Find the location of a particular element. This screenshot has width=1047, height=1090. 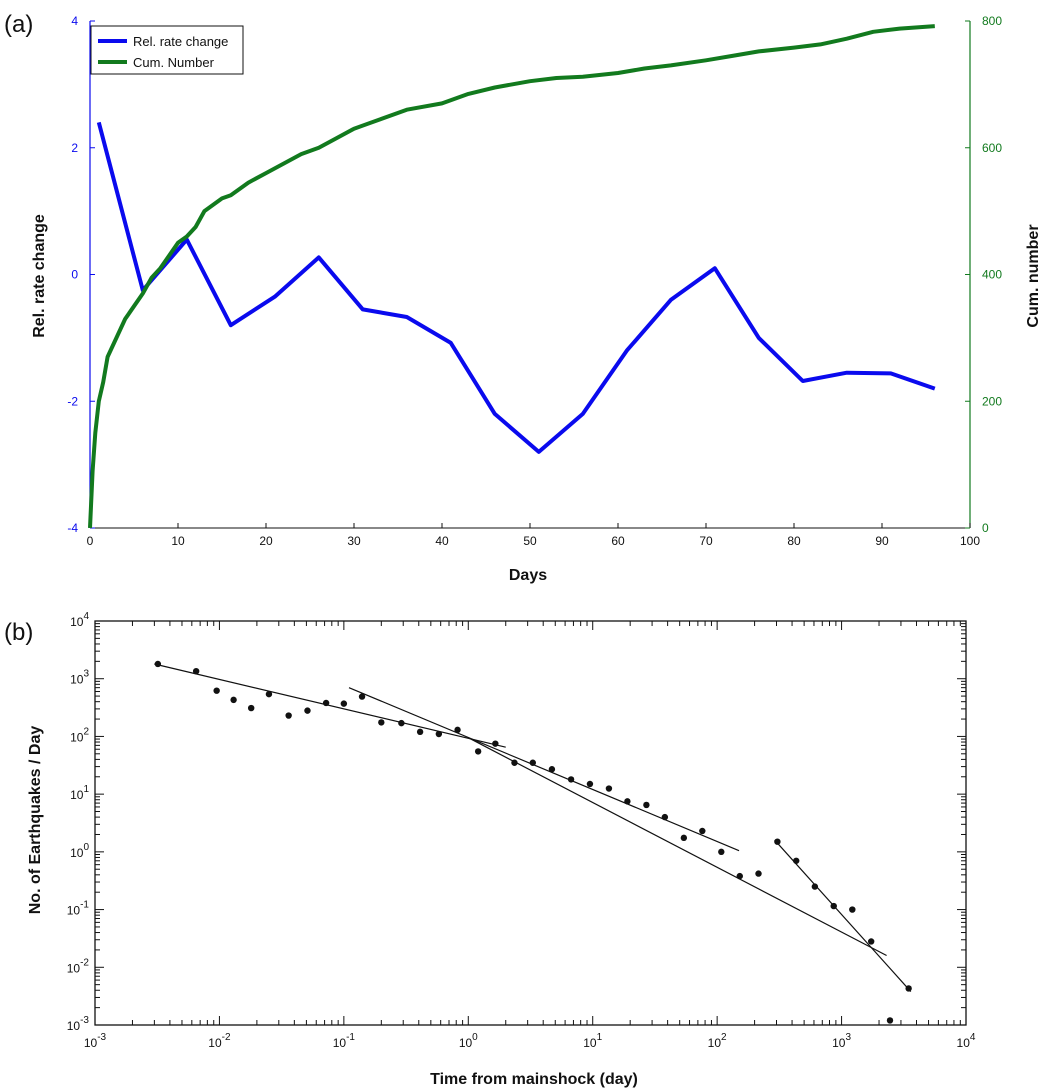

panel-b-x-tick-label: 10³ is located at coordinates (841, 1041).